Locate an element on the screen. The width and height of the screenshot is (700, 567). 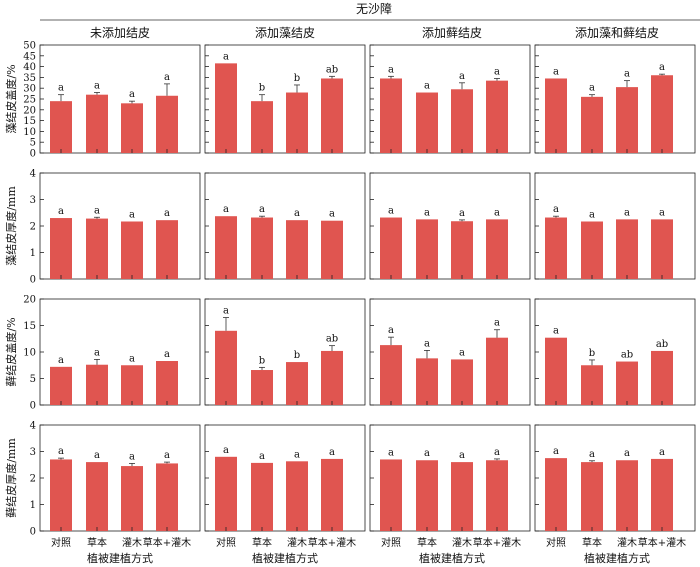
y-axis-label: 藻结皮盖度/% is located at coordinates (11, 98).